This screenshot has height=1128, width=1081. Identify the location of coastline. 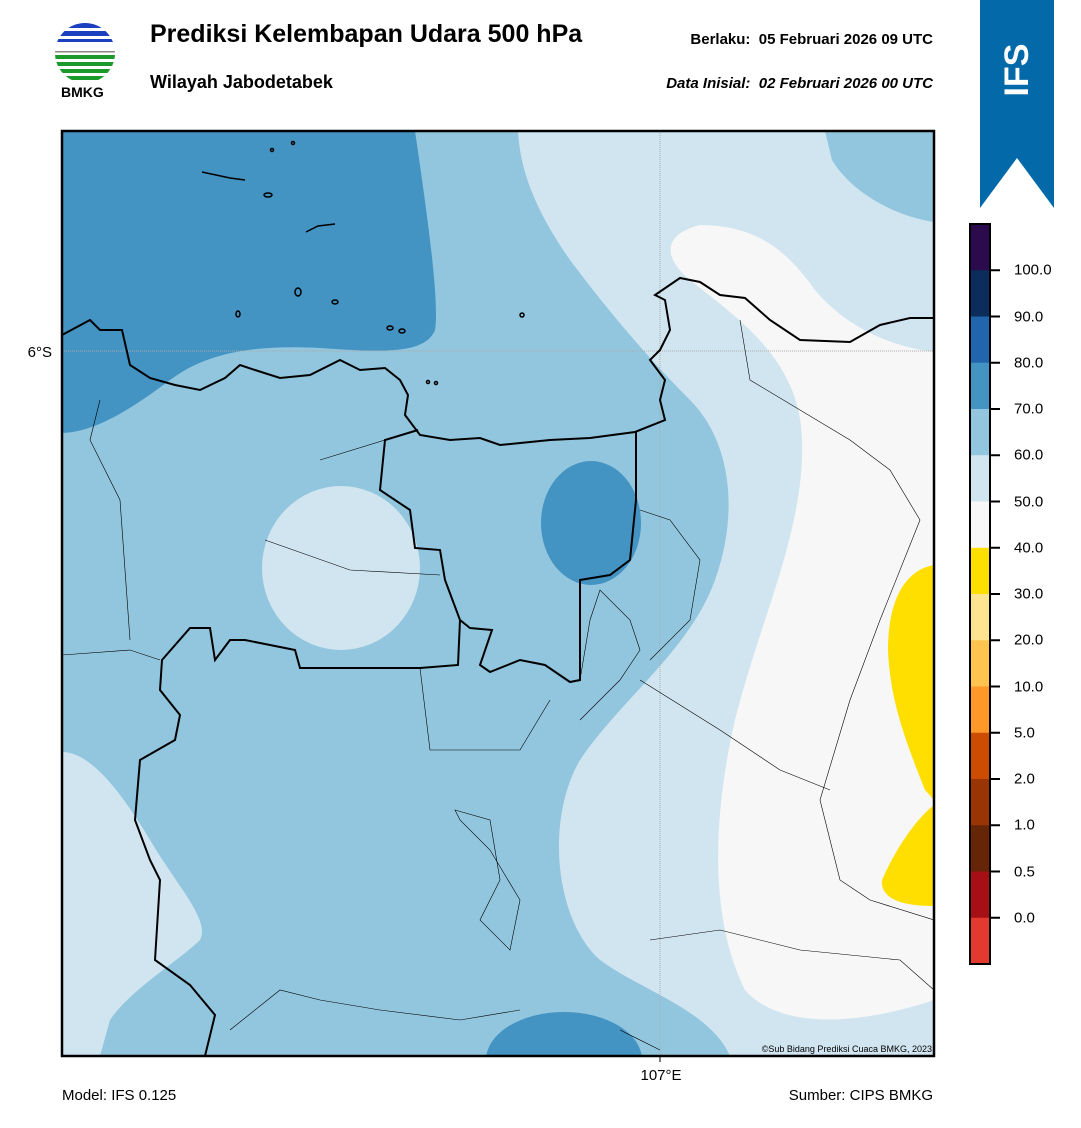
(498, 361).